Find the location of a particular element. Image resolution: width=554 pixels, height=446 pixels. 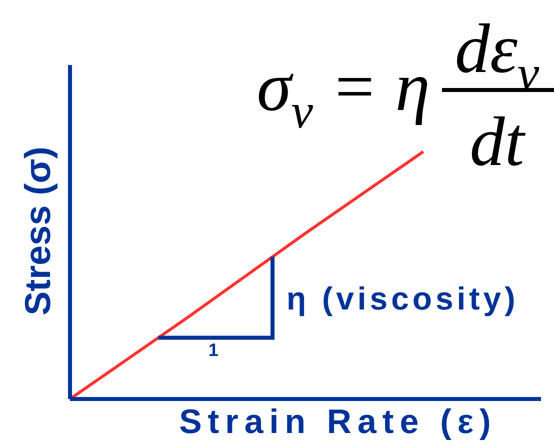

x-axis-title: Strain Rate (ε) is located at coordinates (338, 422).